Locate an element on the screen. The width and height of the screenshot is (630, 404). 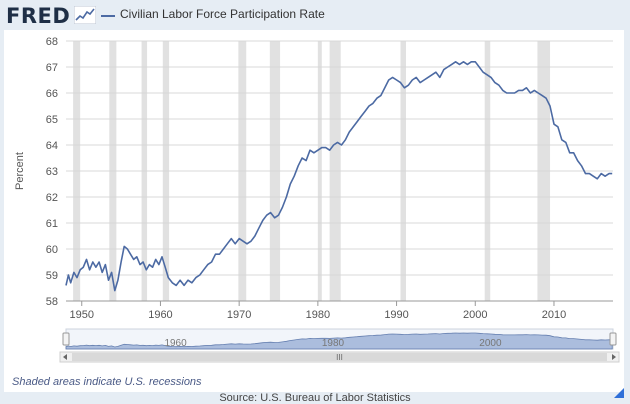
x-tick-label: 2000 is located at coordinates (475, 315).